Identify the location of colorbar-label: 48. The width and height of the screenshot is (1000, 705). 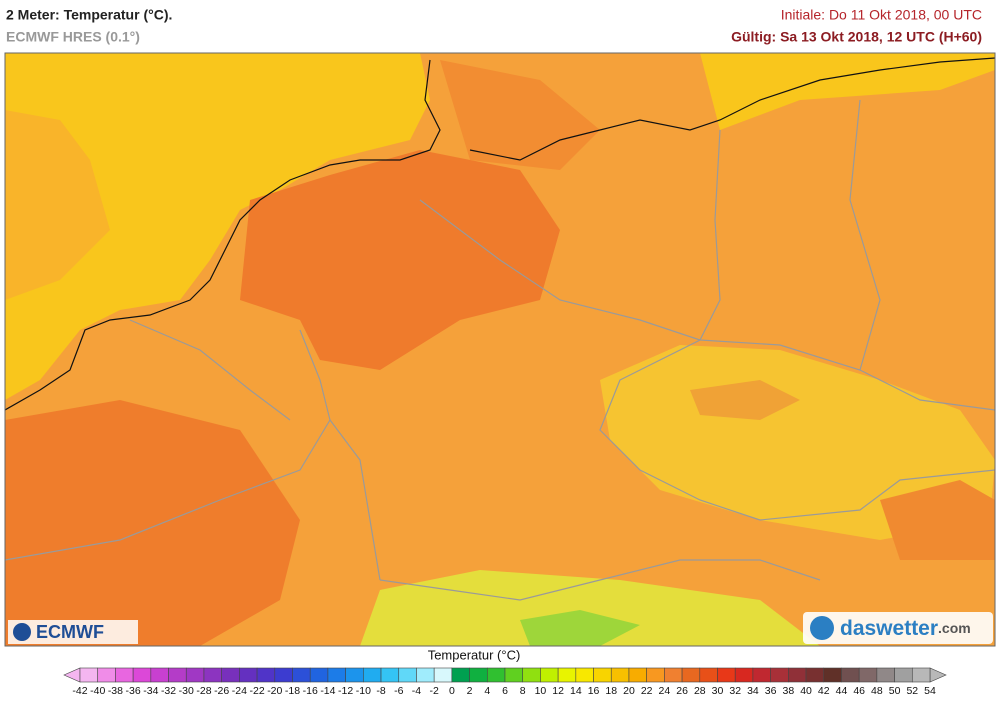
(877, 691).